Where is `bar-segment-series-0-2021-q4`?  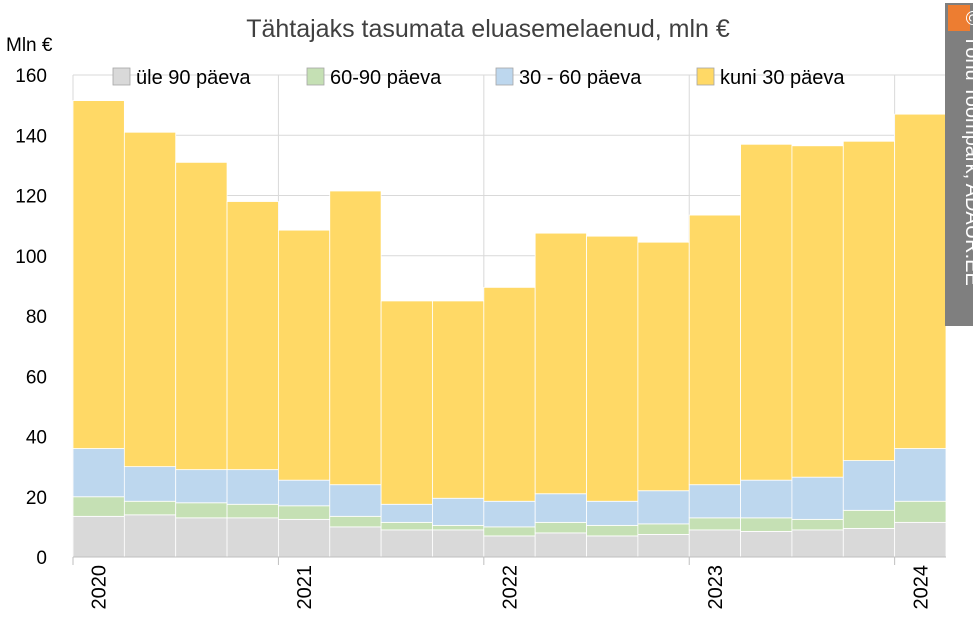 bar-segment-series-0-2021-q4 is located at coordinates (458, 543).